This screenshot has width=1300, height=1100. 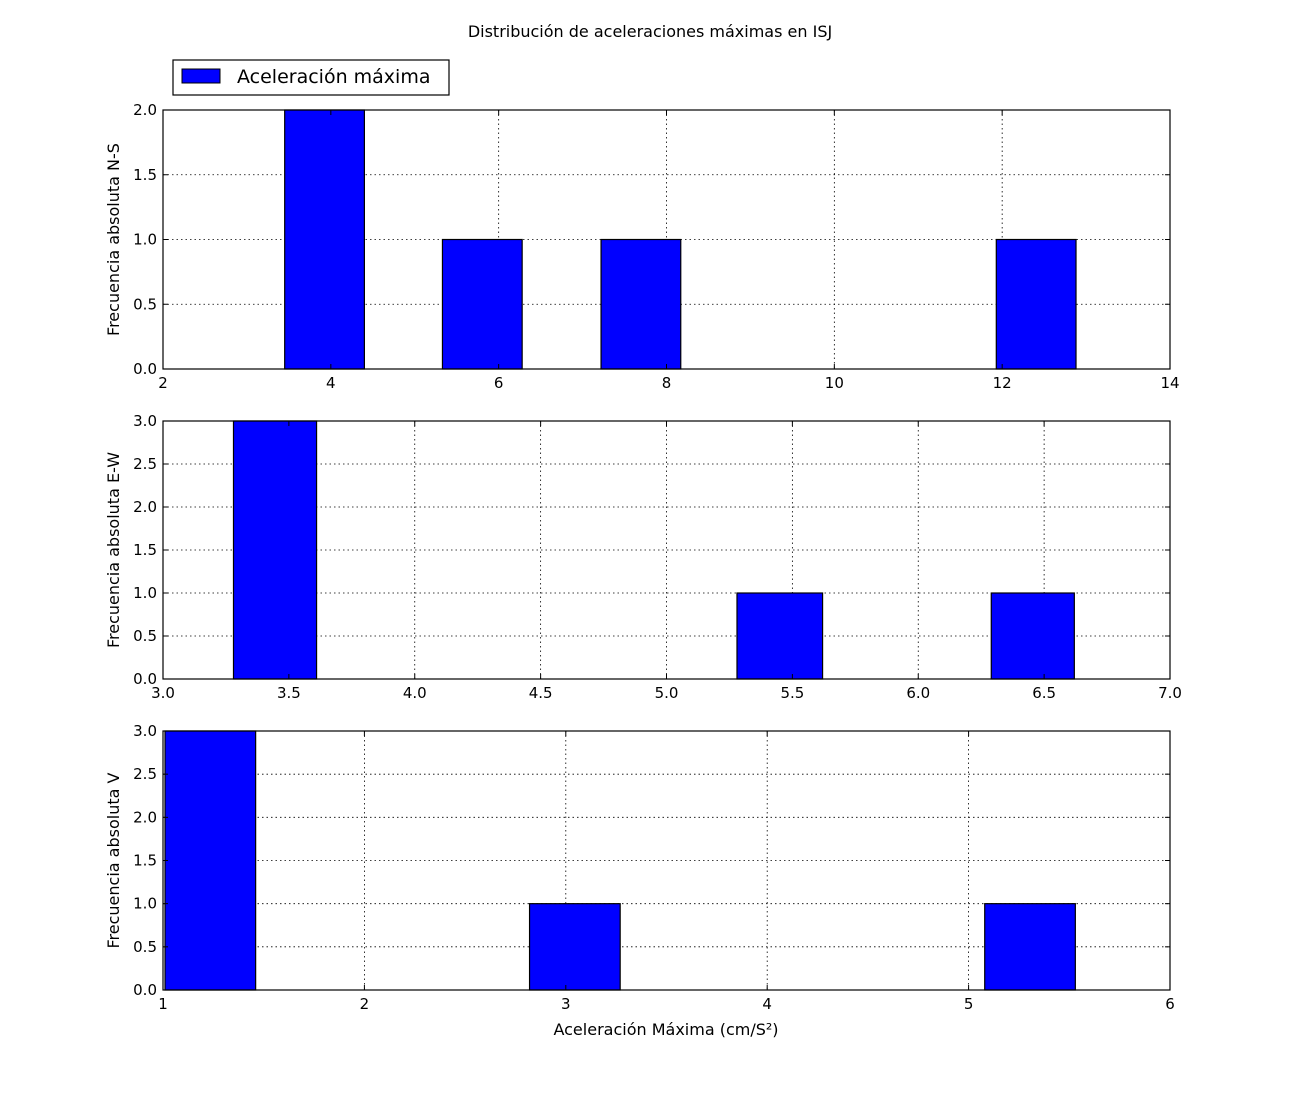 What do you see at coordinates (163, 1004) in the screenshot?
I see `x-tick-label: 1` at bounding box center [163, 1004].